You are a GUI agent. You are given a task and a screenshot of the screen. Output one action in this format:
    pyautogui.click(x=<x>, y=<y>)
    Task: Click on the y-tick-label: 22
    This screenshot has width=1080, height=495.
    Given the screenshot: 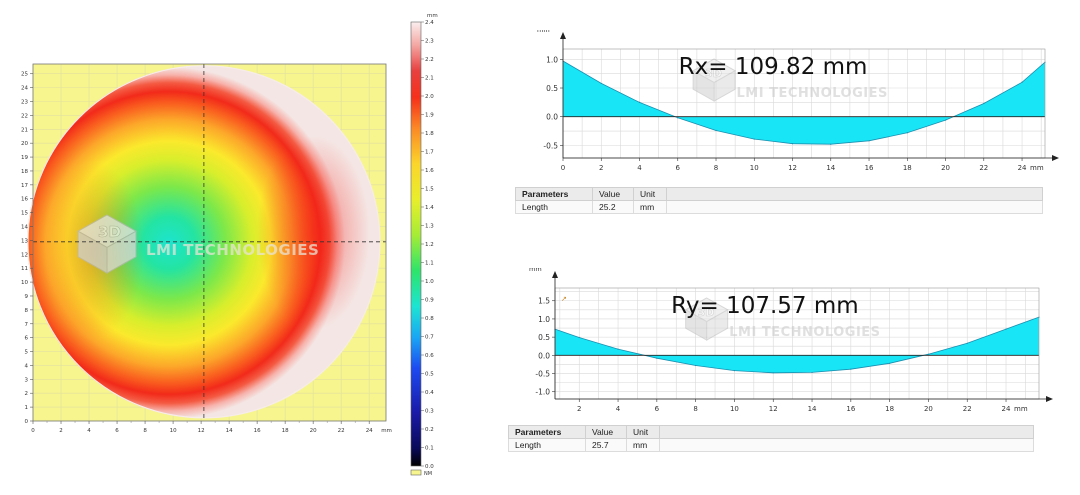 What is the action you would take?
    pyautogui.click(x=24, y=116)
    